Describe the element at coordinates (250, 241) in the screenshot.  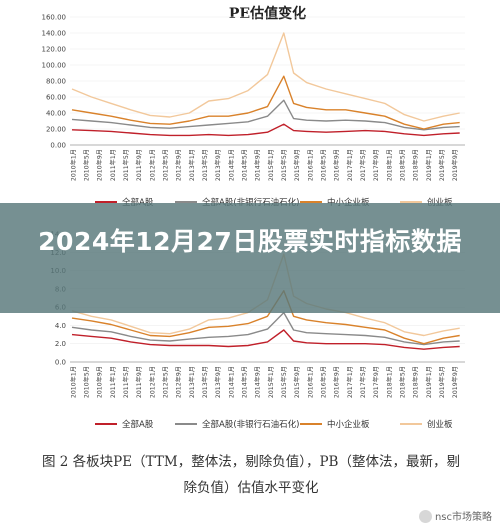
I see `banner-title: 2024年12月27日股票实时指标数据` at that location.